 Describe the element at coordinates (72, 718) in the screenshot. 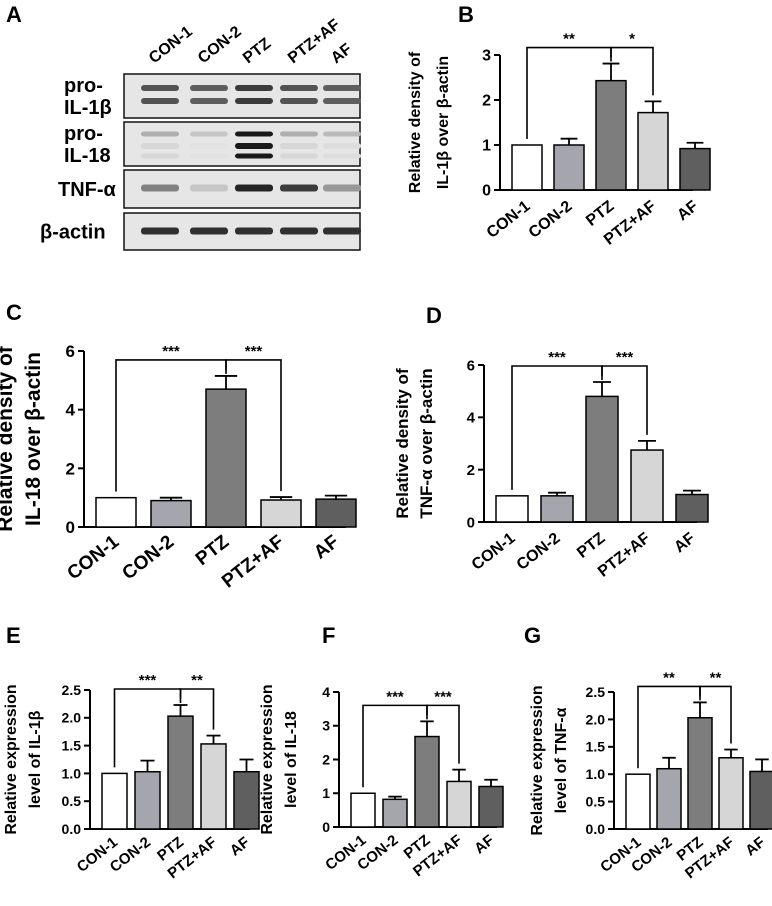

I see `y-tick-label: 2.0` at that location.